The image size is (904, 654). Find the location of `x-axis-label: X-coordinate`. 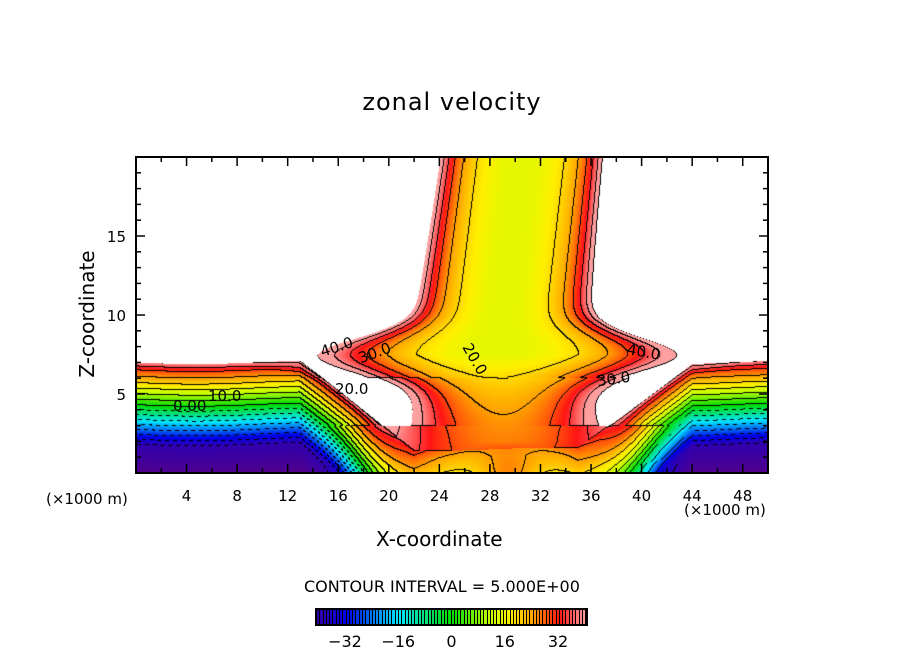

x-axis-label: X-coordinate is located at coordinates (439, 539).